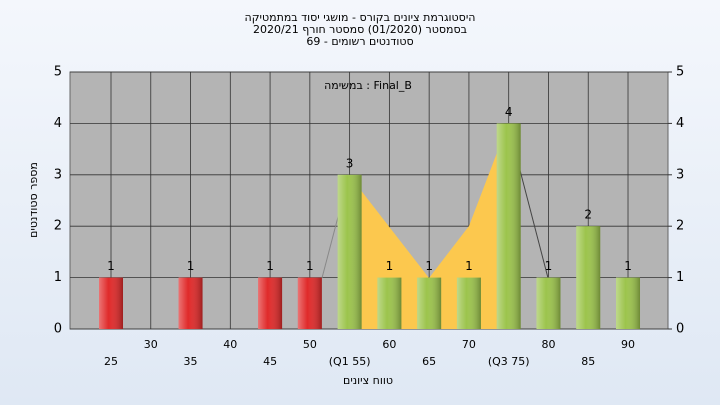 This screenshot has height=405, width=720. I want to click on x-tick-label: 70, so click(469, 344).